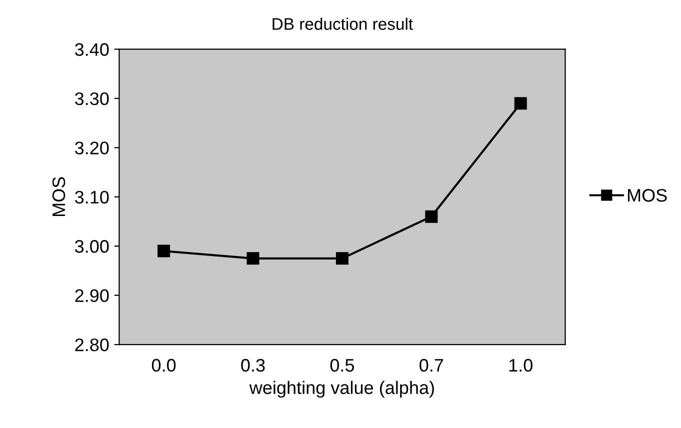 This screenshot has height=428, width=681. Describe the element at coordinates (341, 389) in the screenshot. I see `x-axis-title: weighting value (alpha)` at that location.